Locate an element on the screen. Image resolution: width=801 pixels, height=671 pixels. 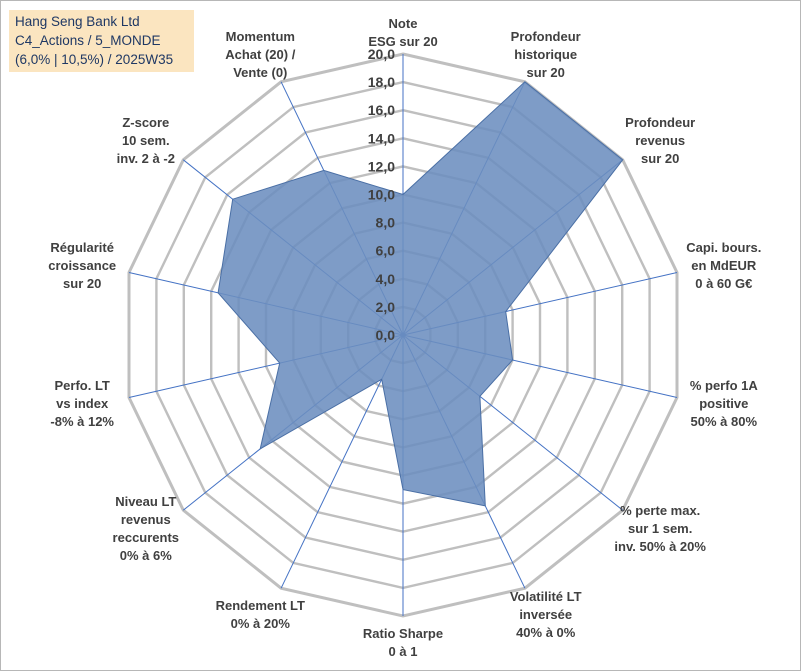
category-label-line: vs index is located at coordinates (82, 403).